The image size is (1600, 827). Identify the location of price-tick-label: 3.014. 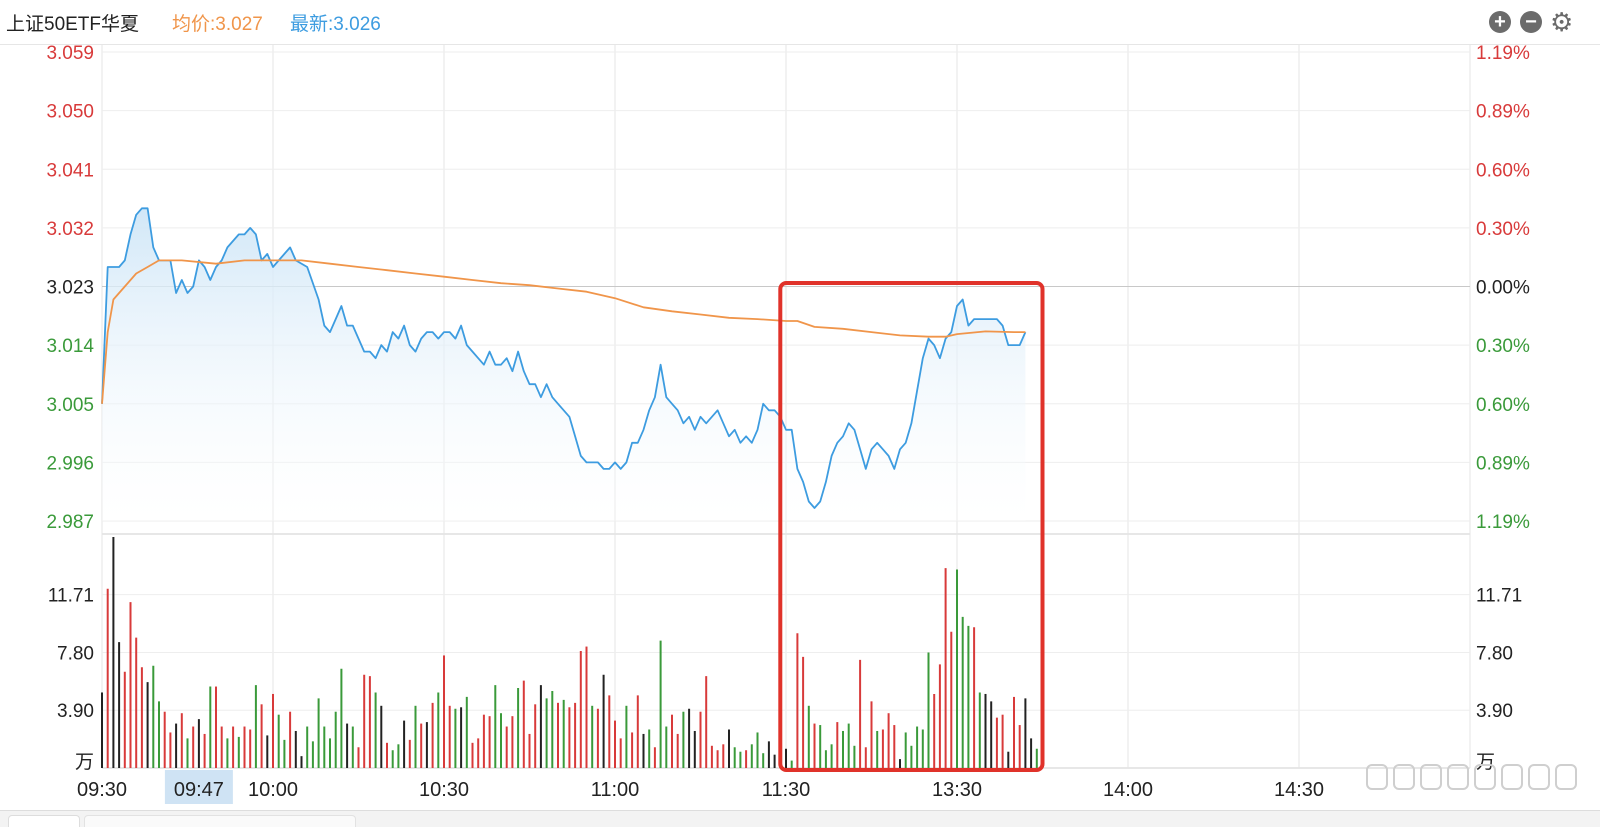
(70, 346).